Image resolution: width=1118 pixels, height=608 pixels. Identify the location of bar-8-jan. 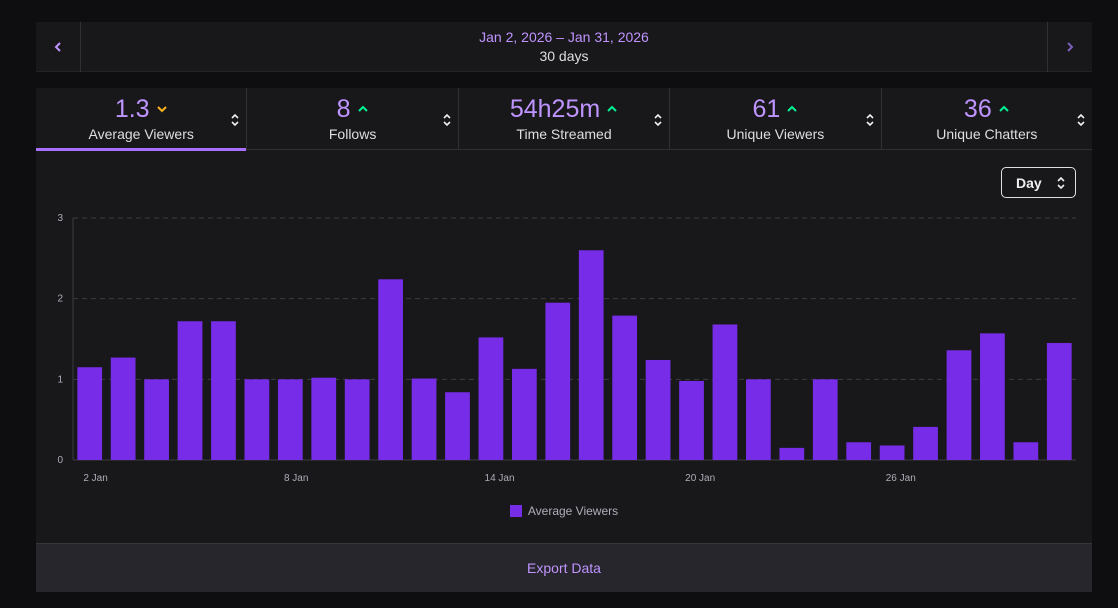
(290, 419).